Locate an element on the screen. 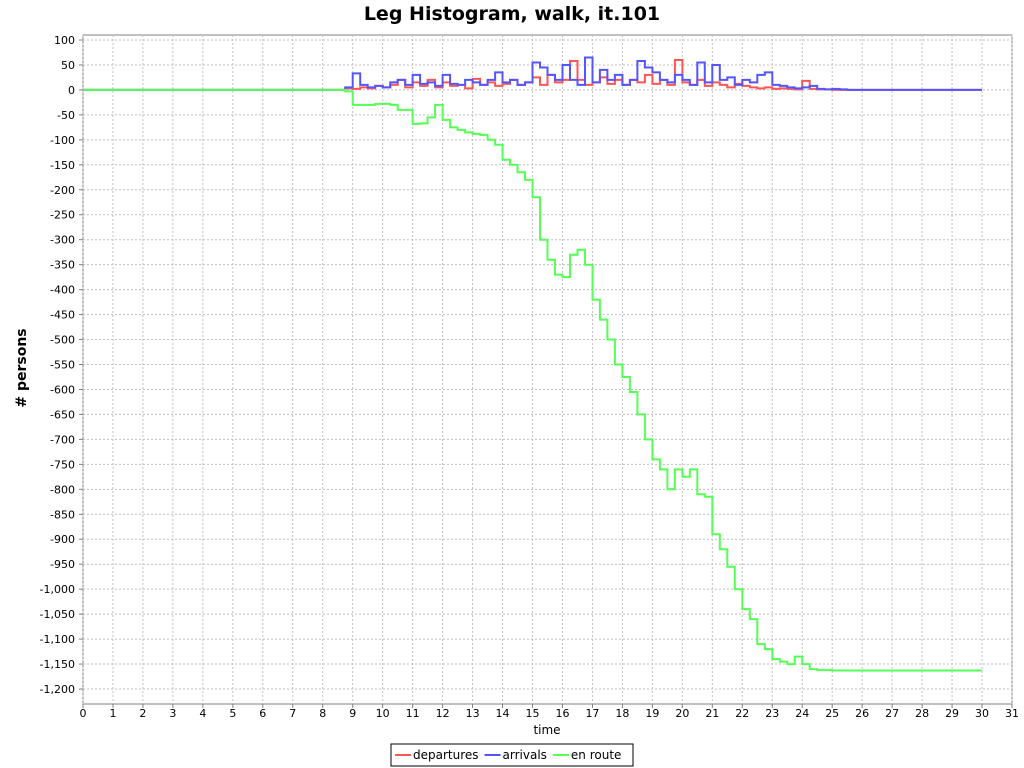 Image resolution: width=1024 pixels, height=768 pixels. y-tick-label: -200 is located at coordinates (62, 190).